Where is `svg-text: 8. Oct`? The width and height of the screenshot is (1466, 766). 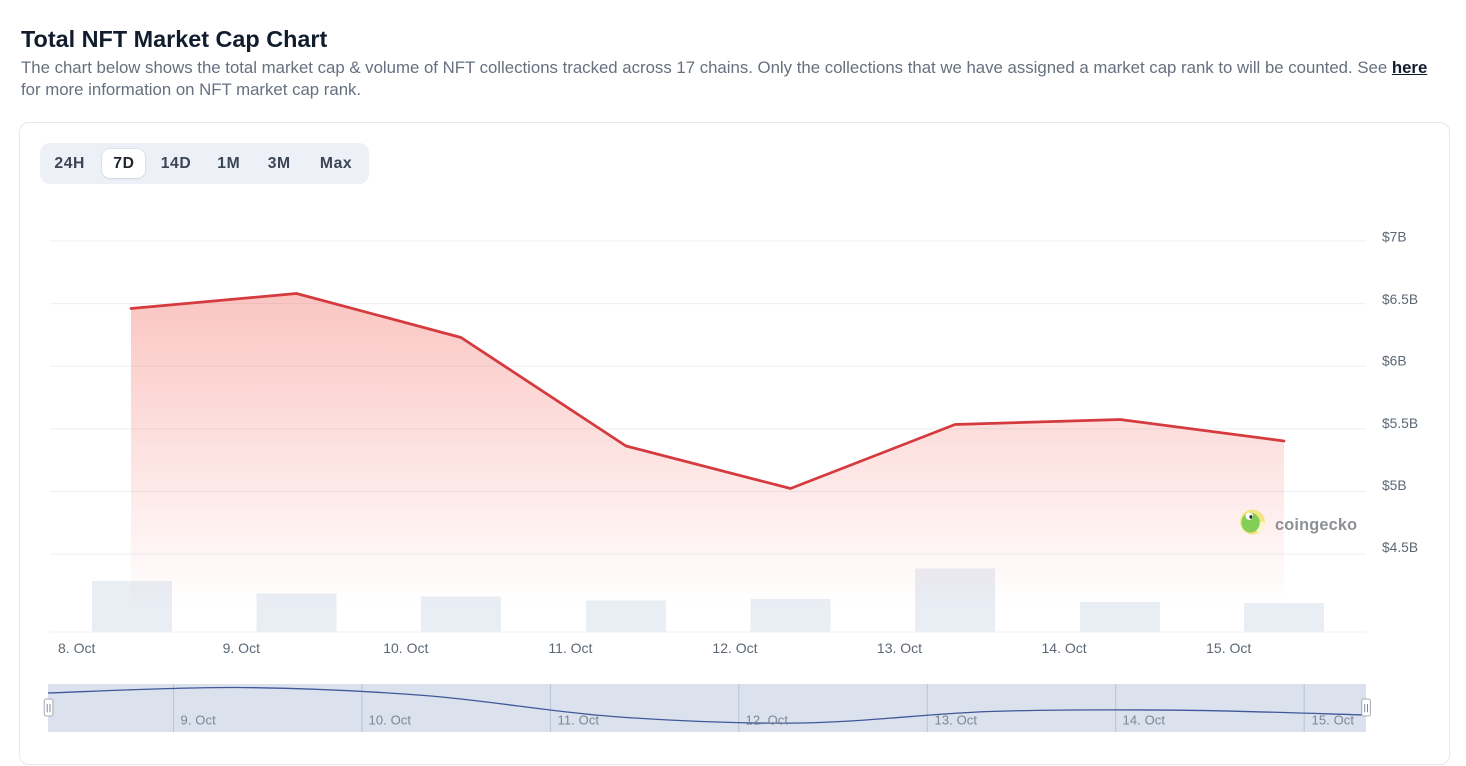
svg-text: 8. Oct is located at coordinates (76, 648).